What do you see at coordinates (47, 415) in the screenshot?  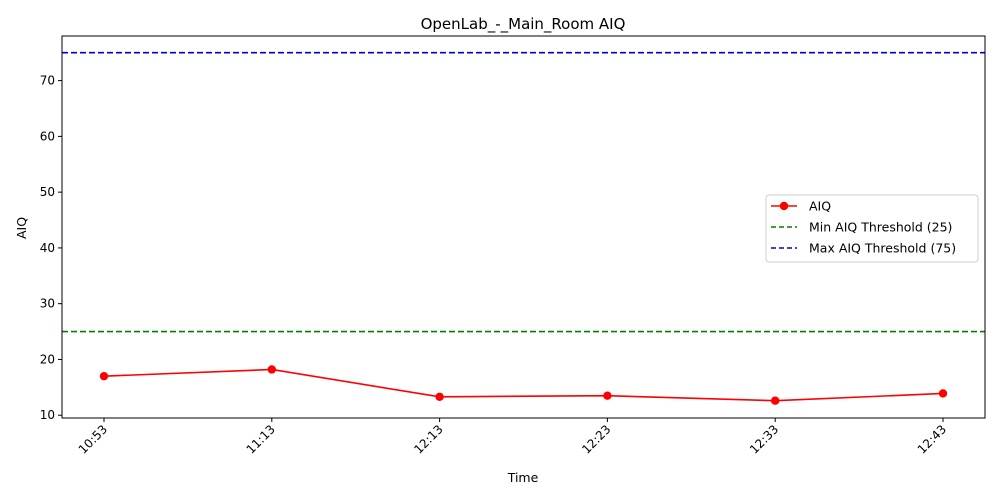 I see `y-tick-label-10: 10` at bounding box center [47, 415].